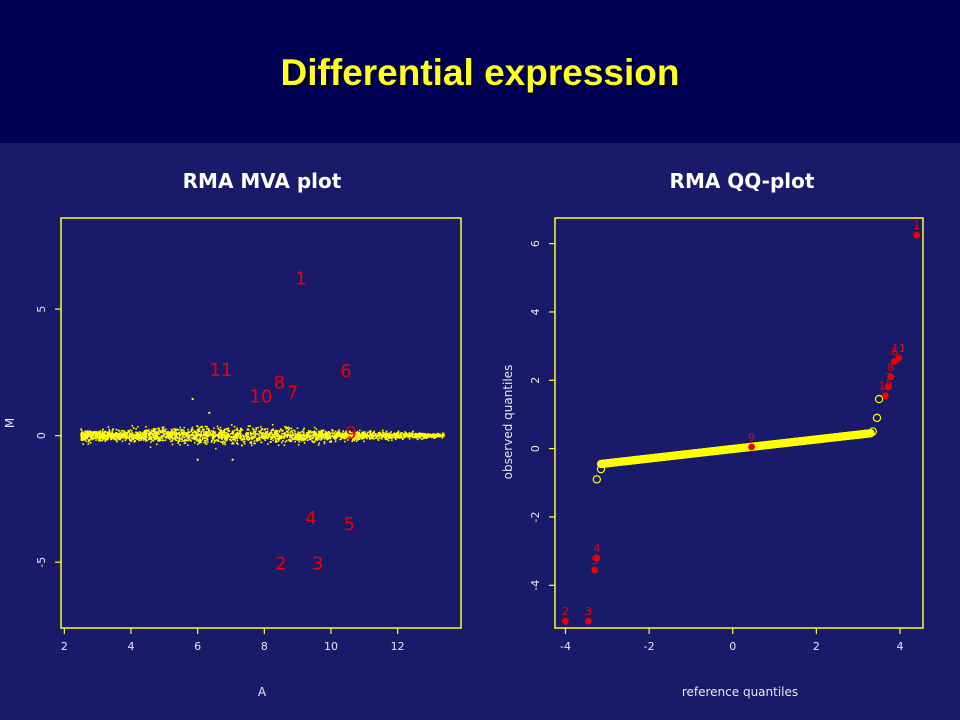 The image size is (960, 720). What do you see at coordinates (310, 518) in the screenshot?
I see `mva-labeled-point: 4` at bounding box center [310, 518].